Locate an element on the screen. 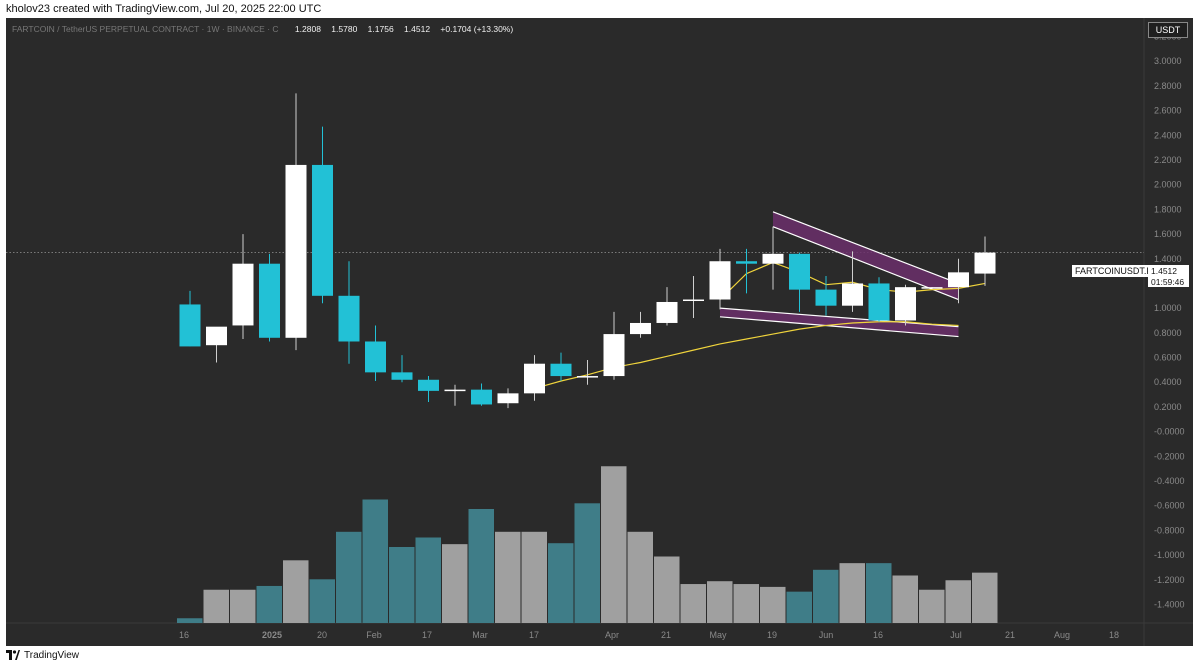 The height and width of the screenshot is (665, 1200). x-tick-label: 20 is located at coordinates (322, 635).